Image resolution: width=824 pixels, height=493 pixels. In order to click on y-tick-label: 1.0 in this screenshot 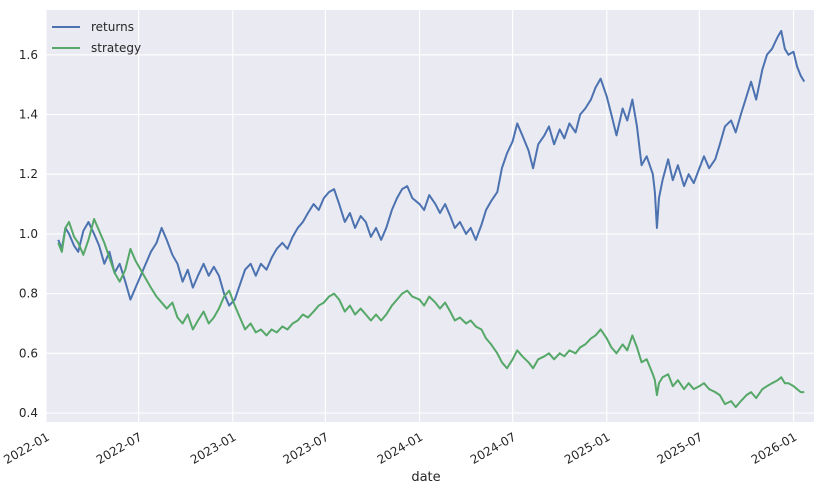, I will do `click(28, 234)`.